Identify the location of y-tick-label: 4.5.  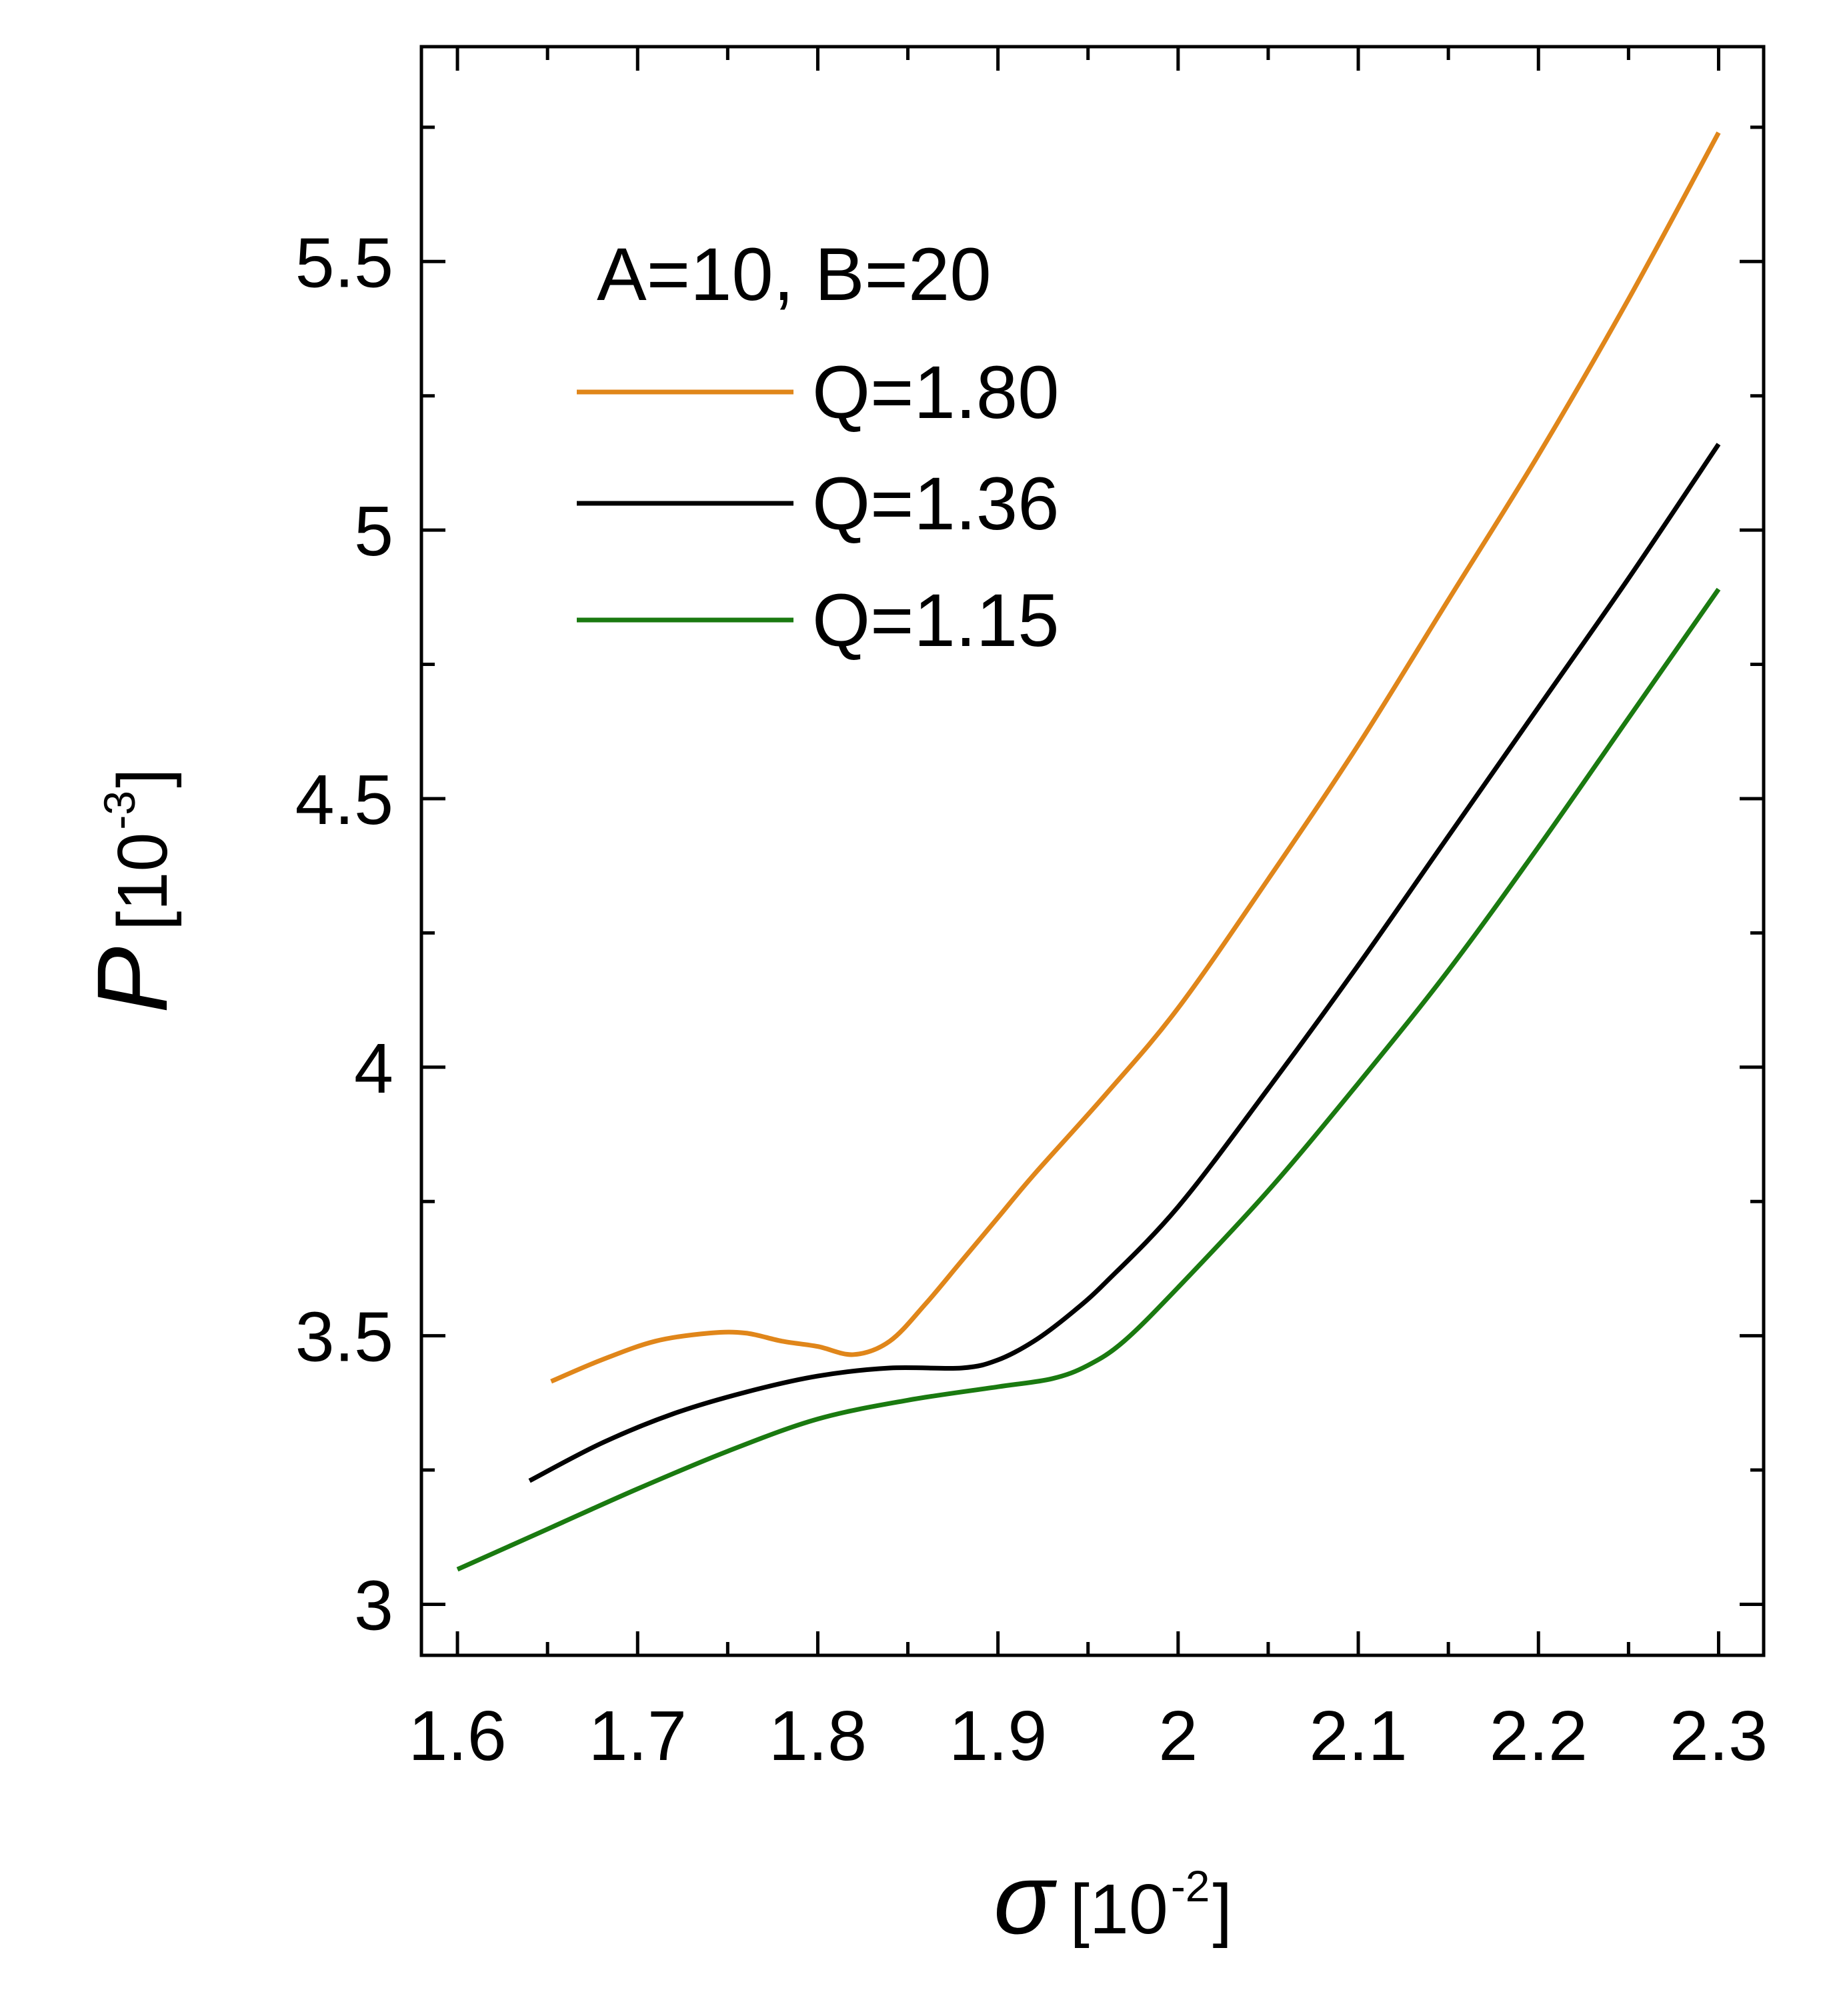
(344, 800).